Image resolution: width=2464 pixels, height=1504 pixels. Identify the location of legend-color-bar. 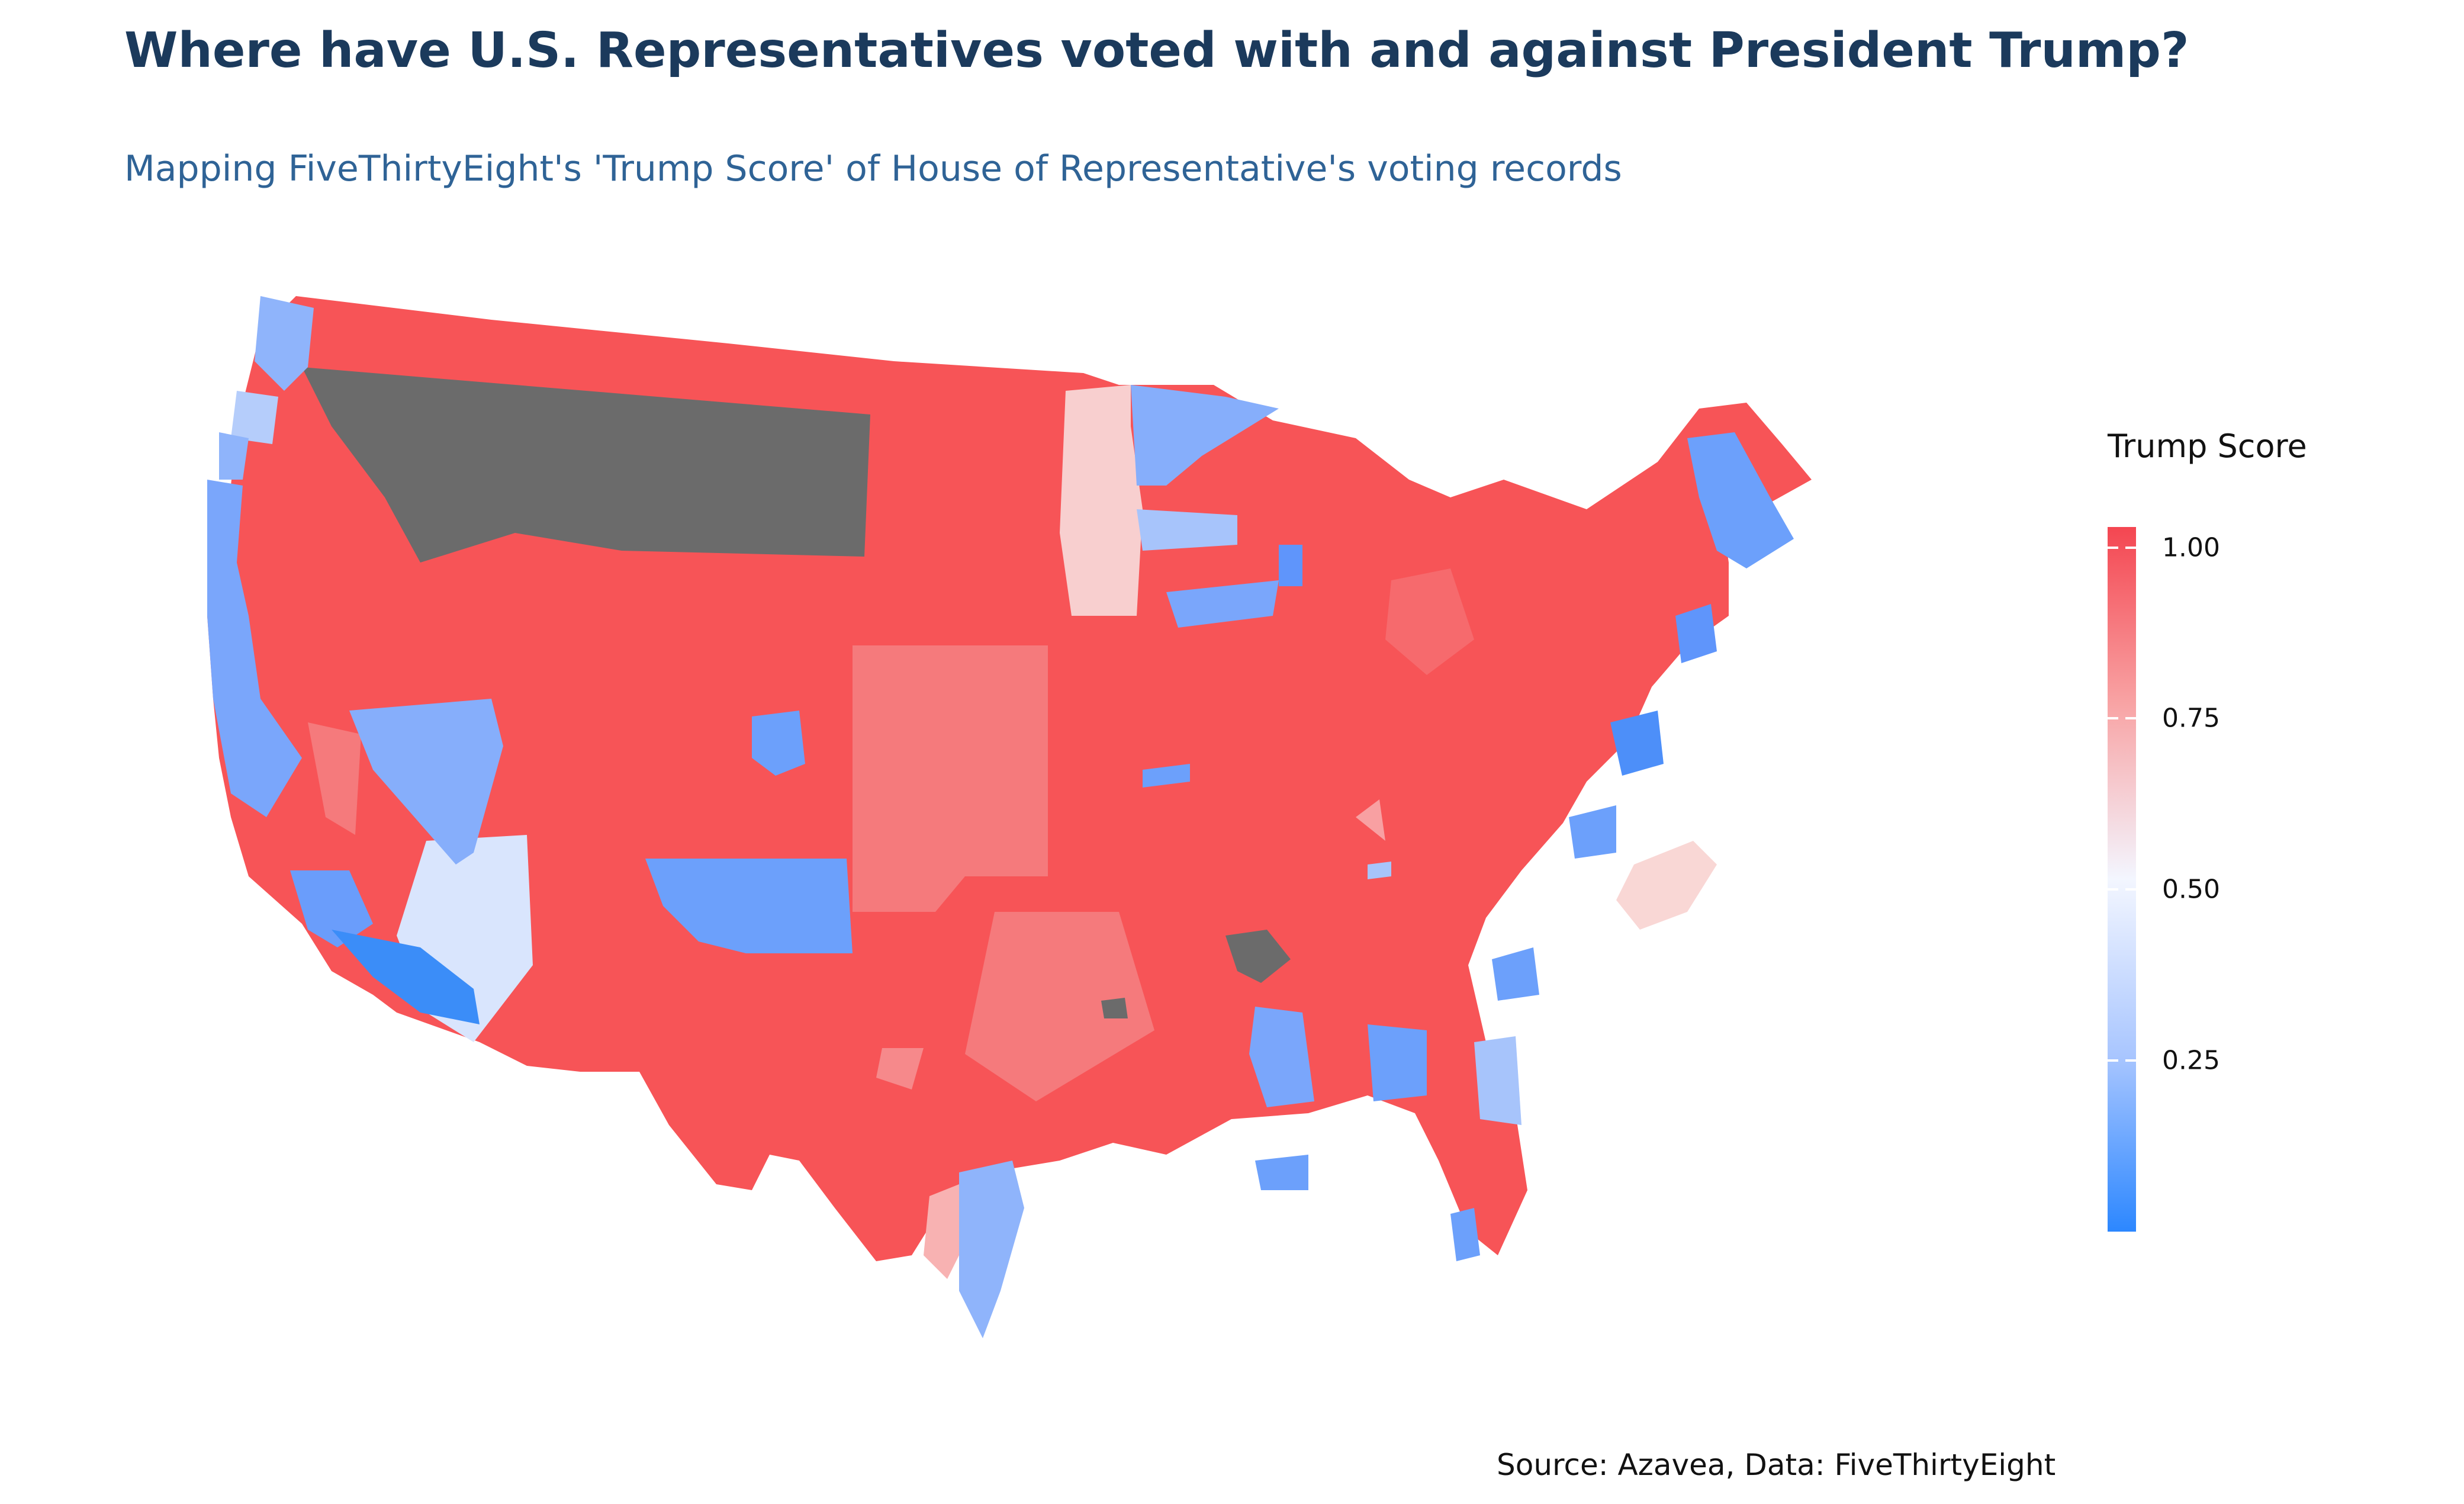
(2122, 879).